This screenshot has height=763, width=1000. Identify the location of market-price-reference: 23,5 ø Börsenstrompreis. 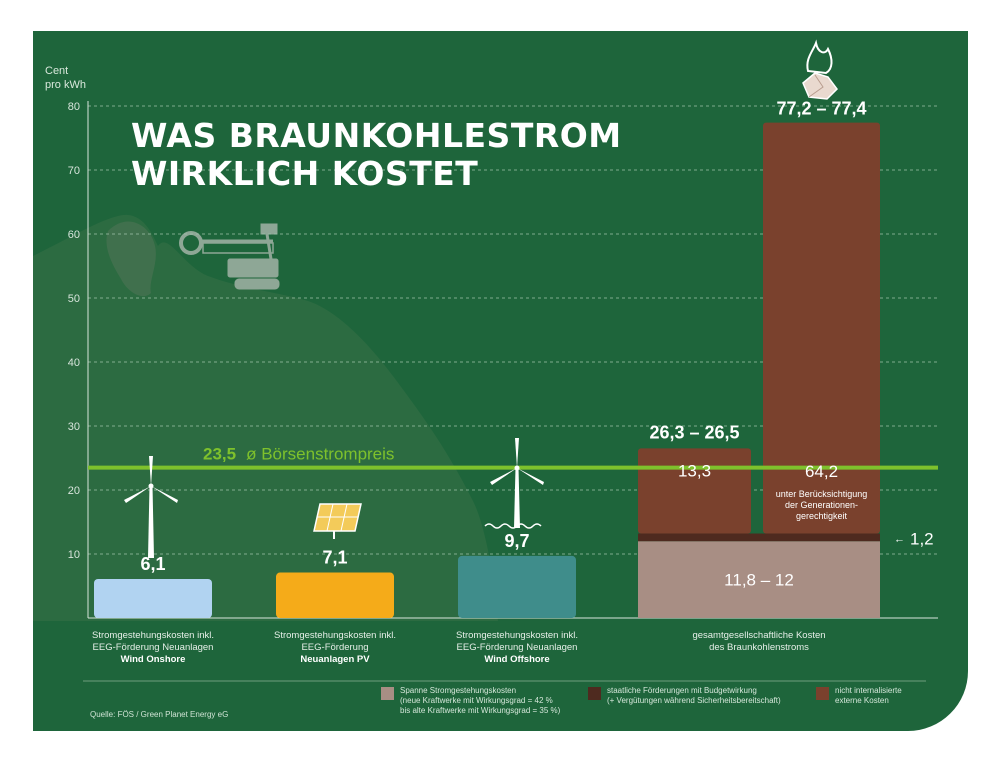
(513, 457).